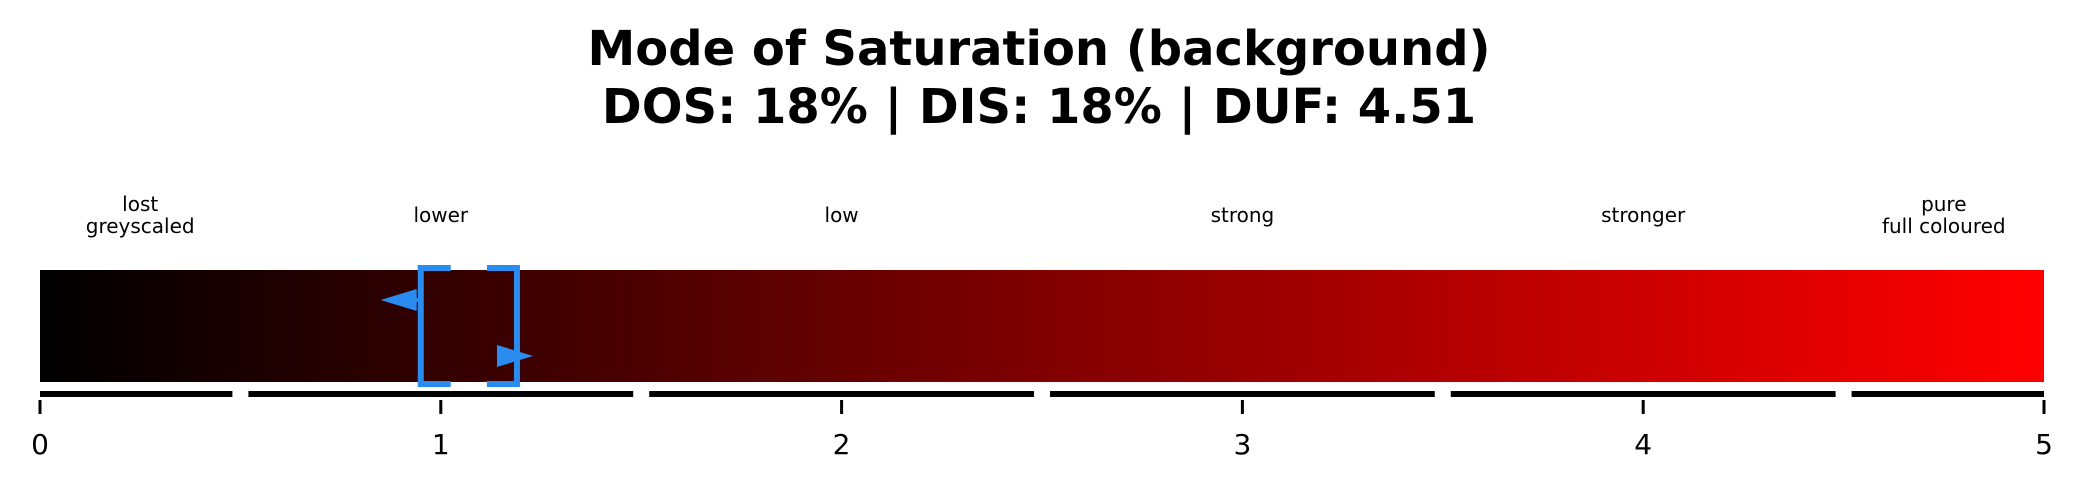 The width and height of the screenshot is (2078, 488). What do you see at coordinates (1643, 215) in the screenshot?
I see `region-label: stronger` at bounding box center [1643, 215].